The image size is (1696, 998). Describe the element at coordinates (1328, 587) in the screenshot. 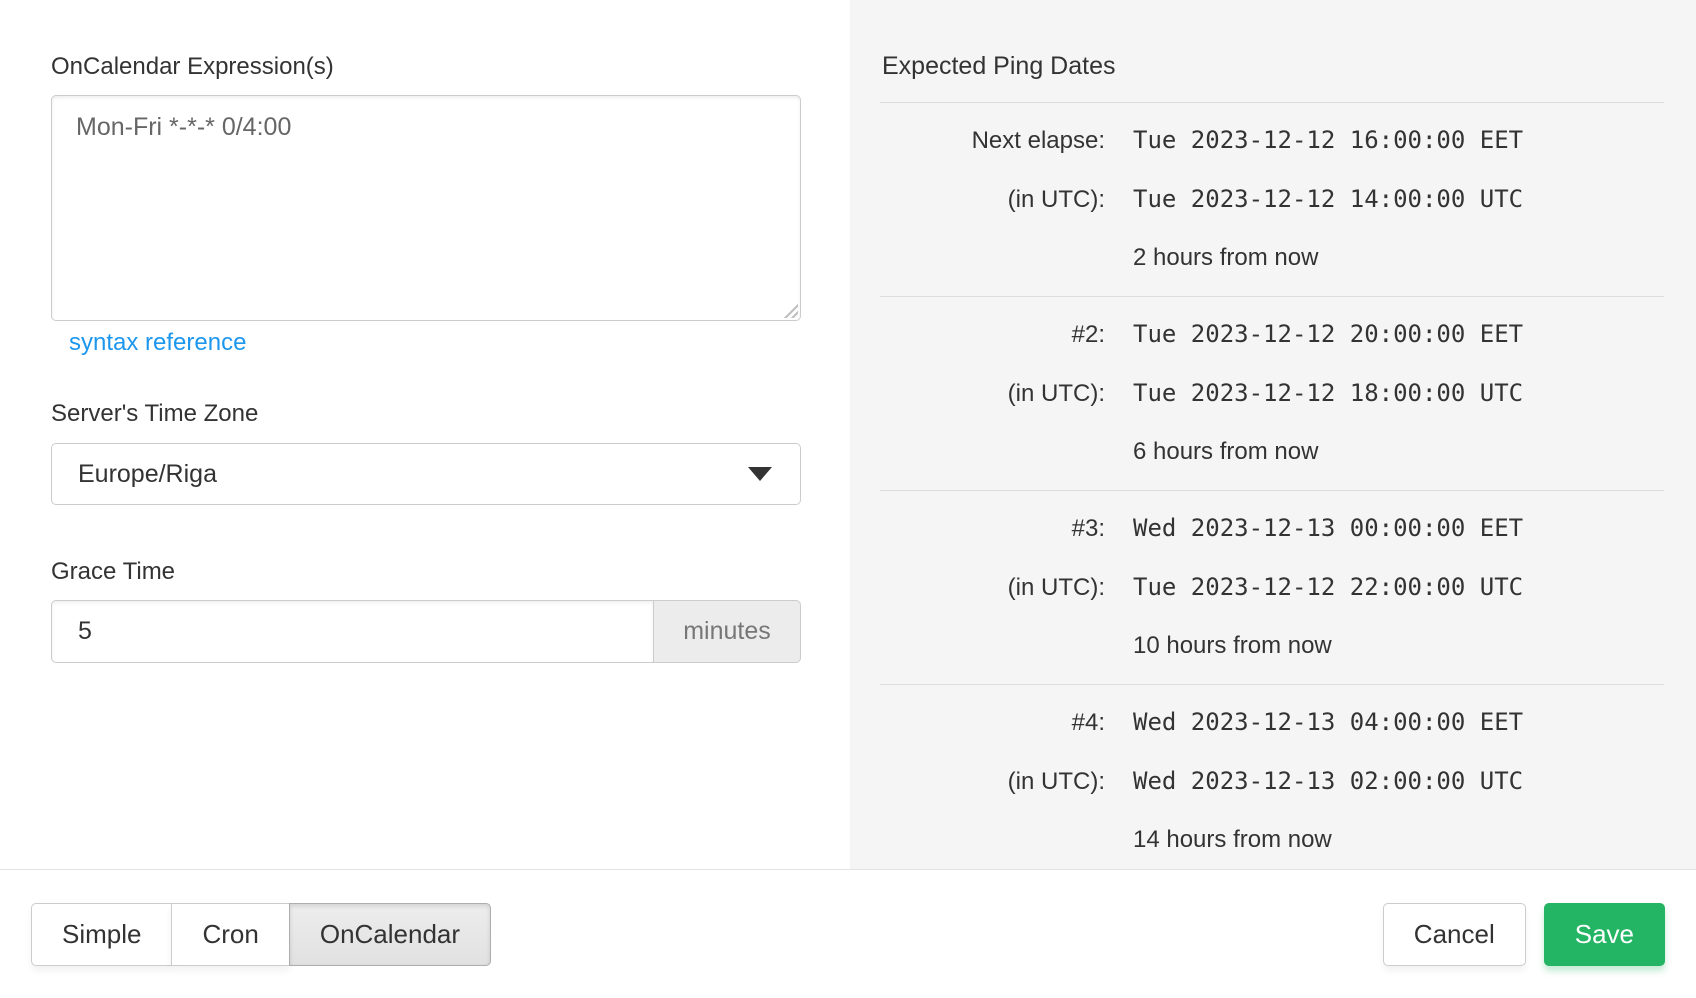

I see `ping-utc-date: Tue 2023-12-12 22:00:00 UTC` at that location.